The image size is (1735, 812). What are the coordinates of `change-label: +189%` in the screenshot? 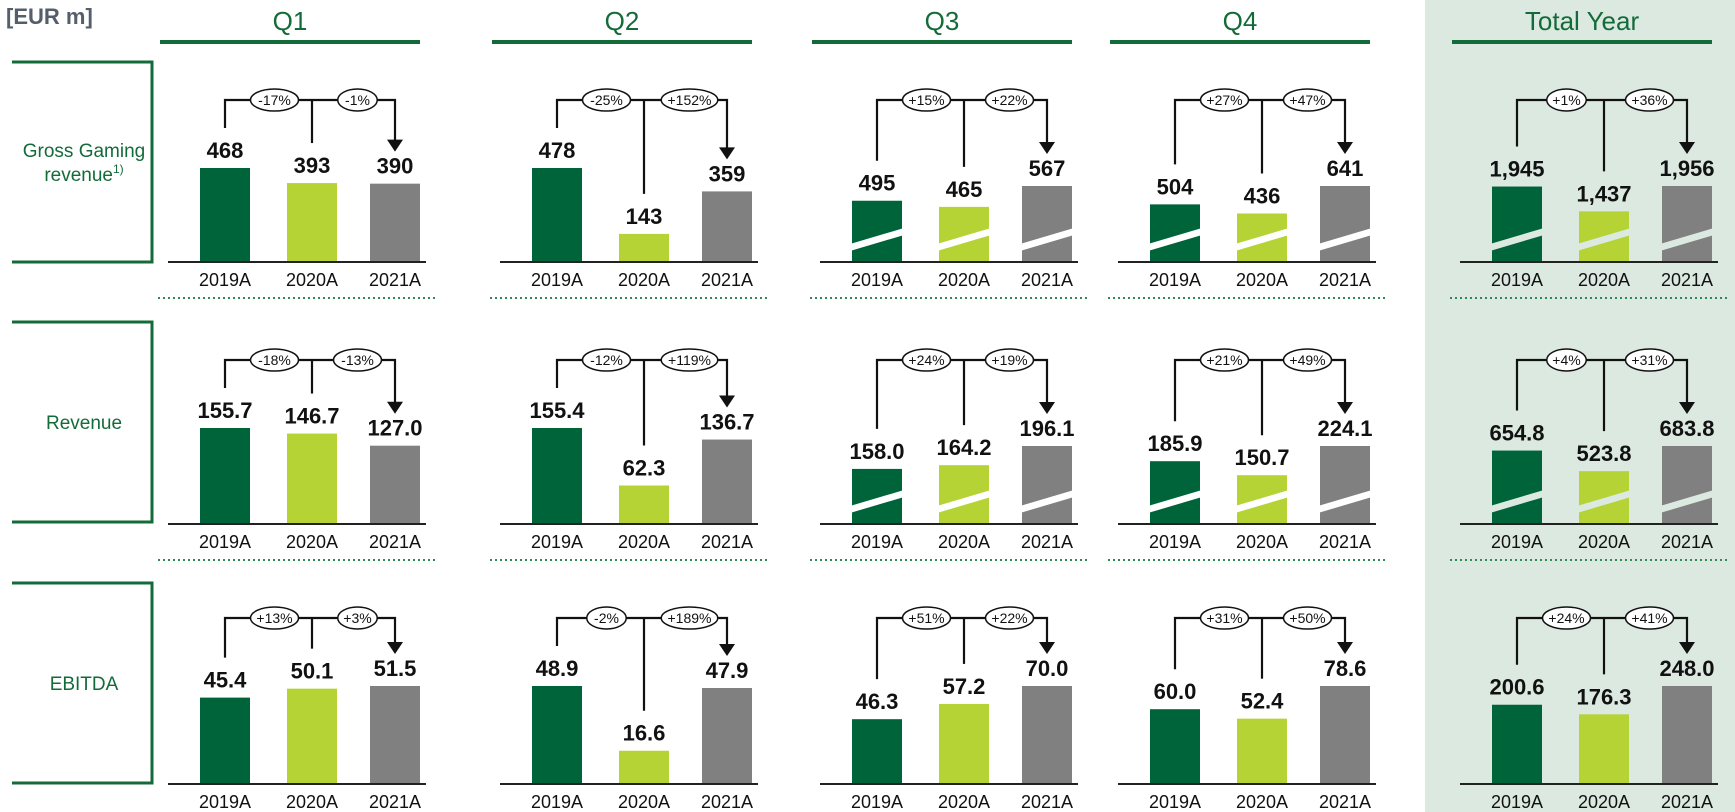 It's located at (690, 618).